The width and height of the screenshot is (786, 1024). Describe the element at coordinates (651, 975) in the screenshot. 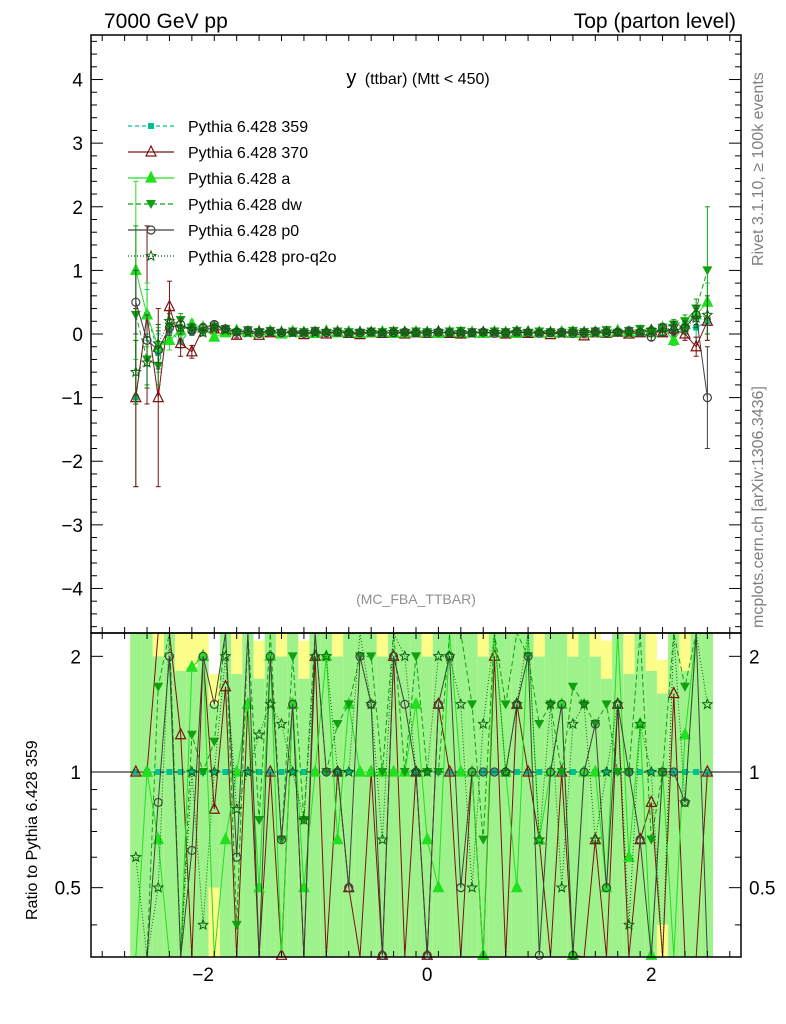

I see `x-tick-label: 2` at that location.